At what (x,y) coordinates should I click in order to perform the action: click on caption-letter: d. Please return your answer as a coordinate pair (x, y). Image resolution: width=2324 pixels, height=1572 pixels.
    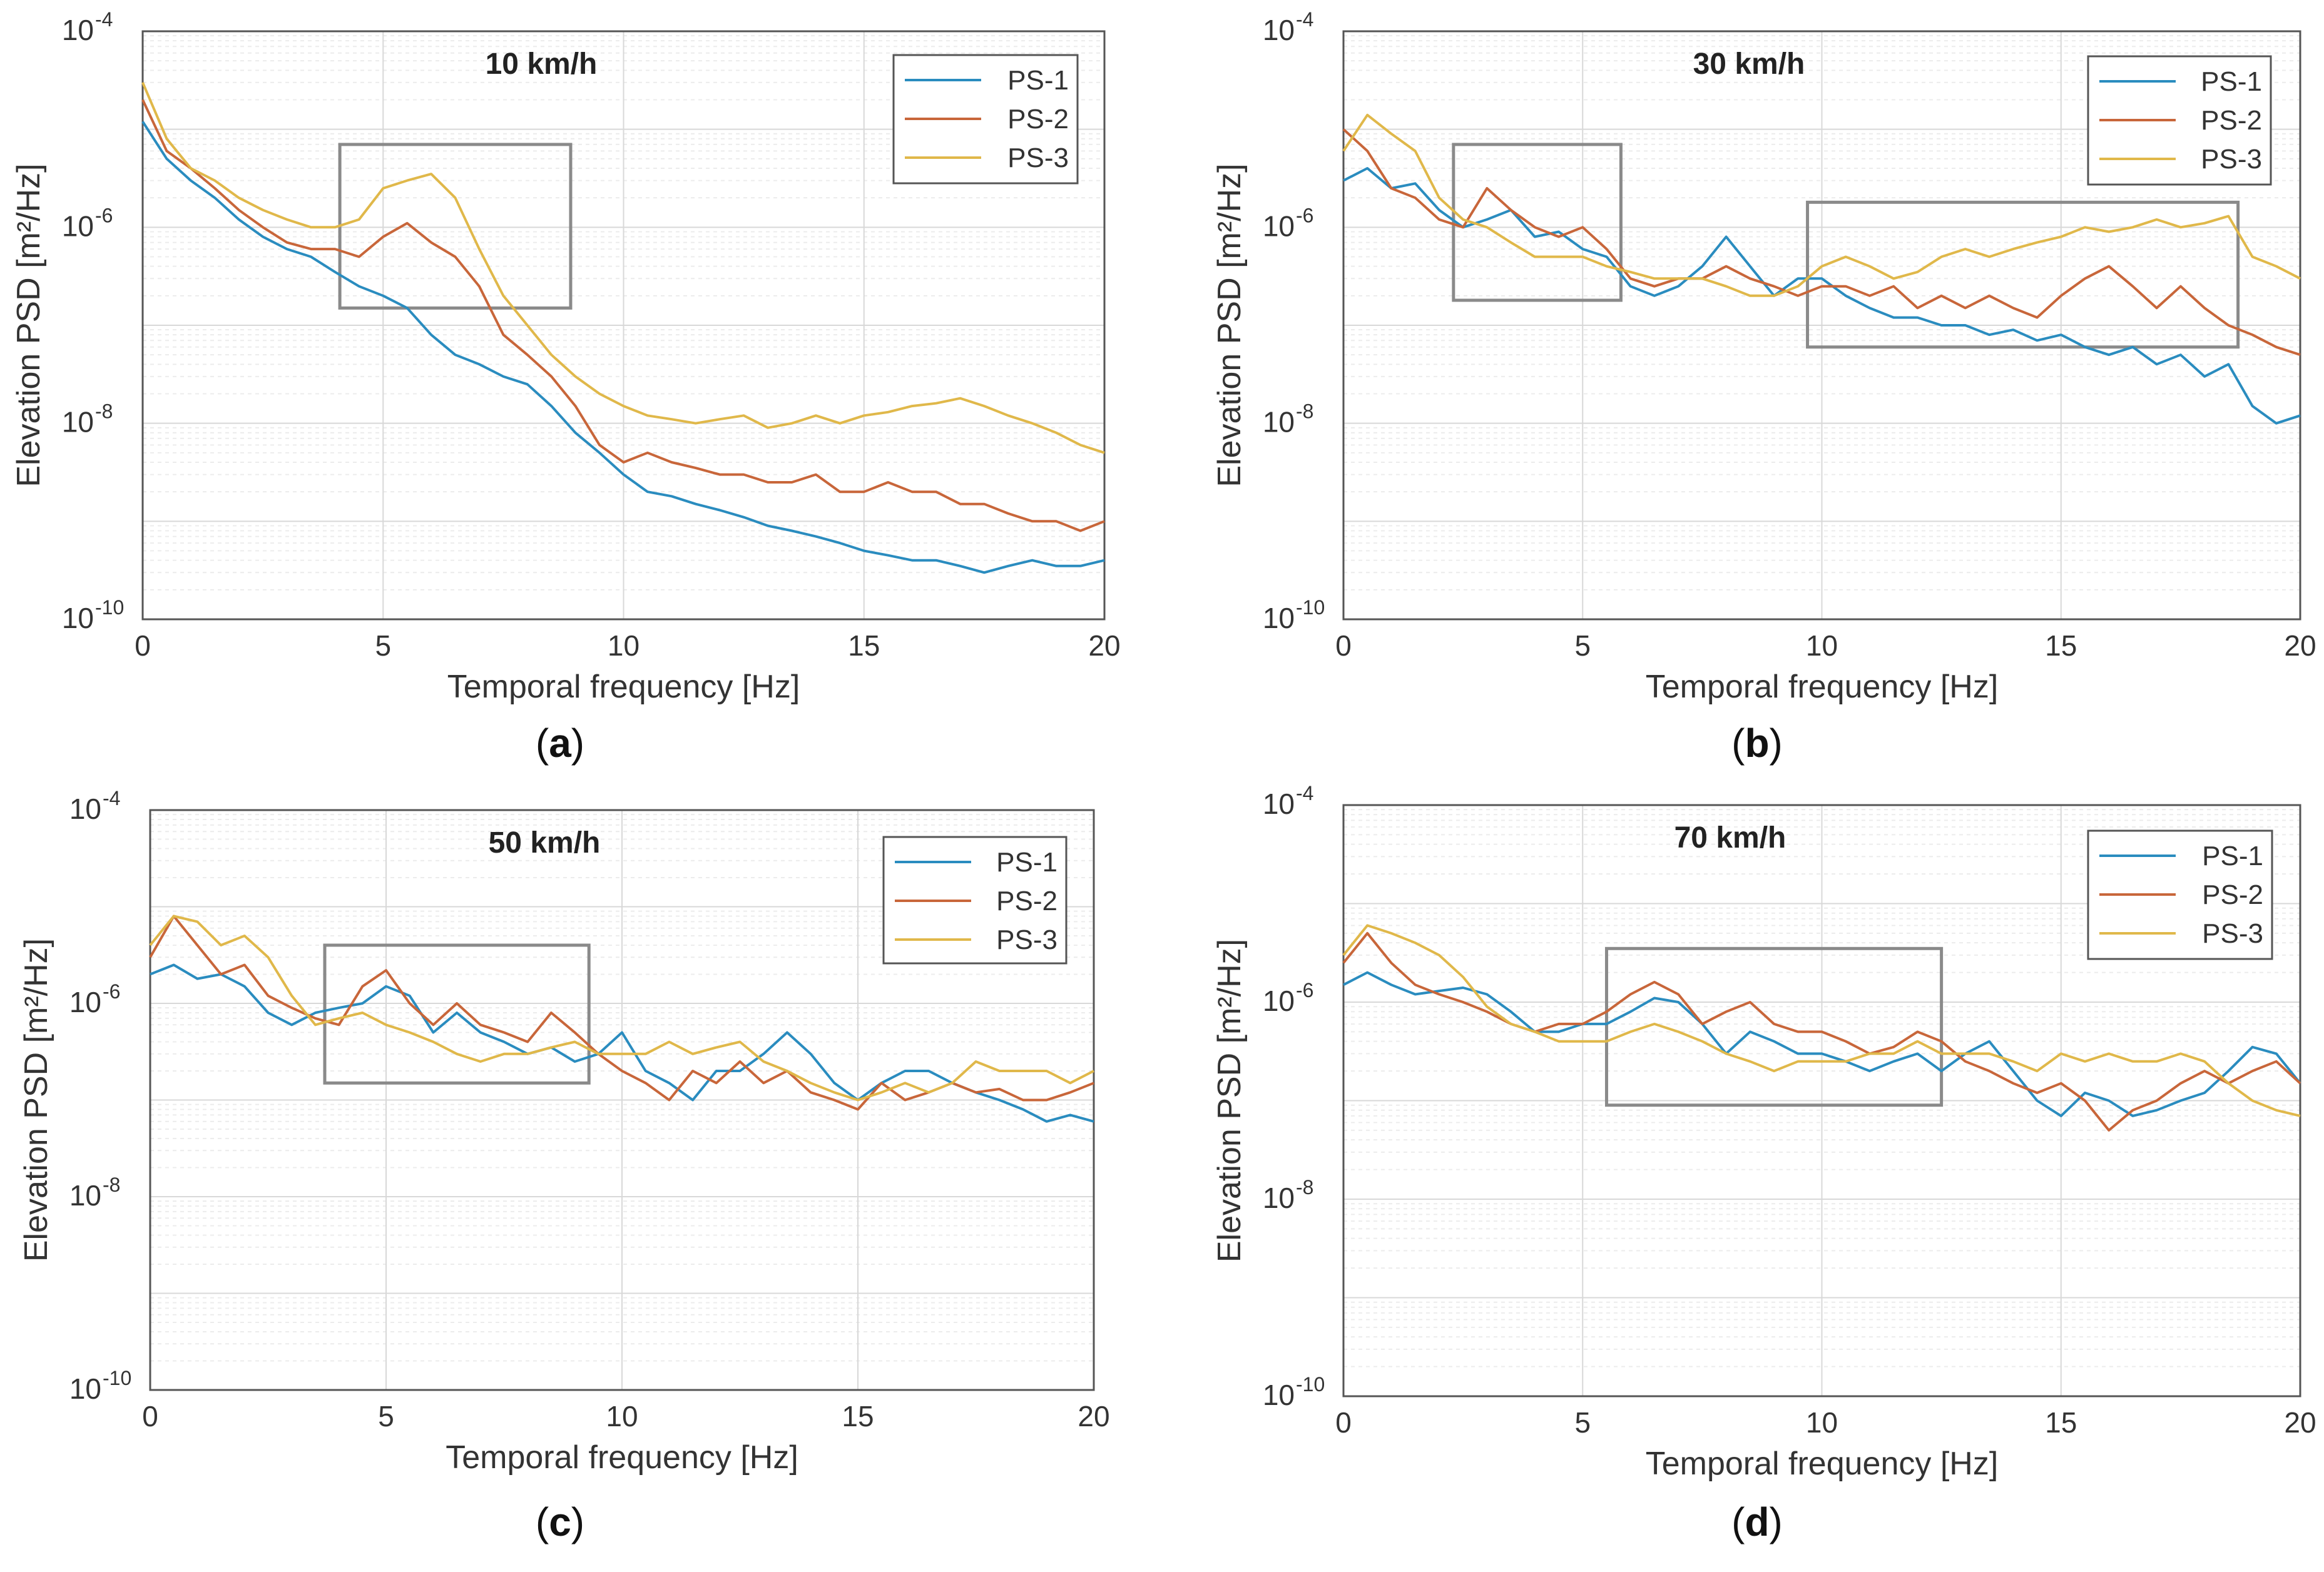
    Looking at the image, I should click on (1757, 1521).